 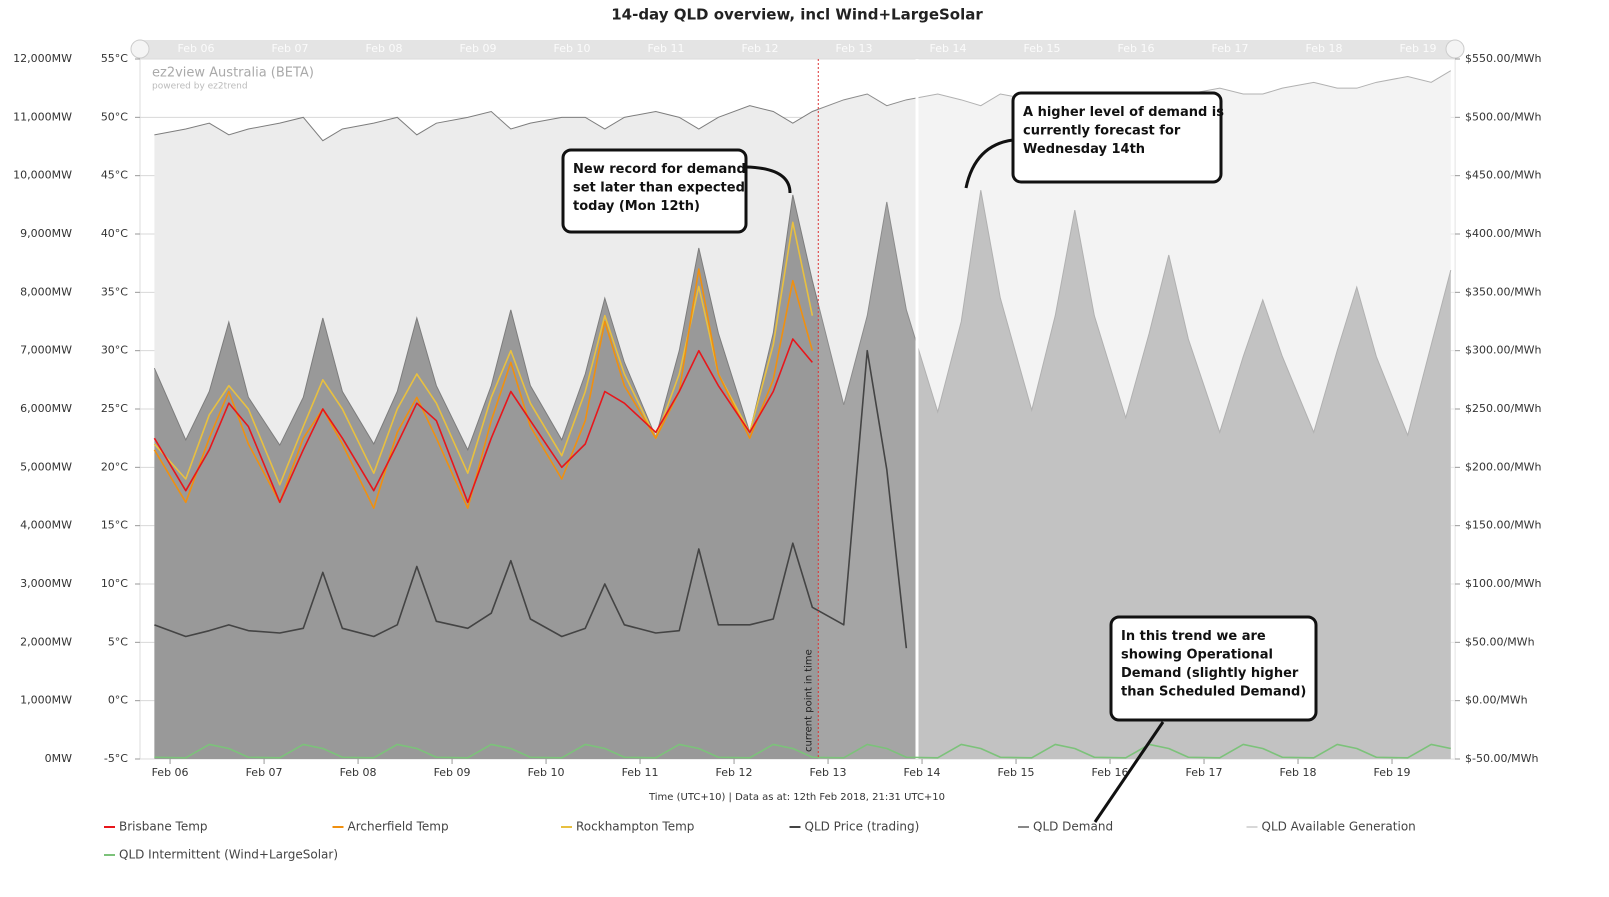 I want to click on legend-label: Archerfield Temp, so click(x=398, y=827).